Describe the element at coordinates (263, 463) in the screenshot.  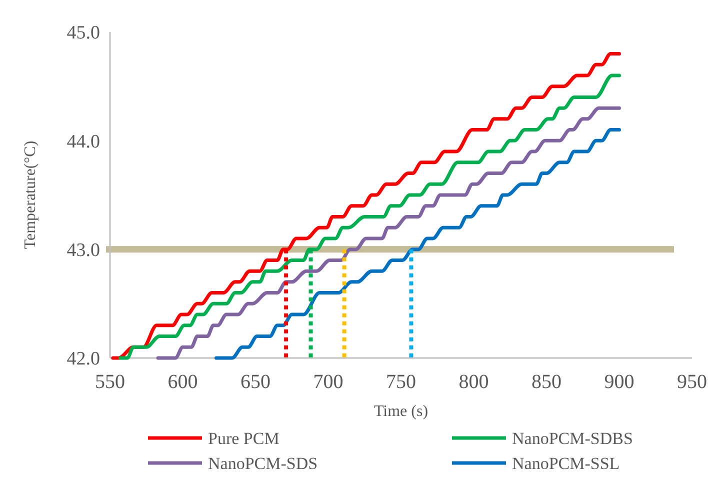
I see `legend-label: NanoPCM-SDS` at that location.